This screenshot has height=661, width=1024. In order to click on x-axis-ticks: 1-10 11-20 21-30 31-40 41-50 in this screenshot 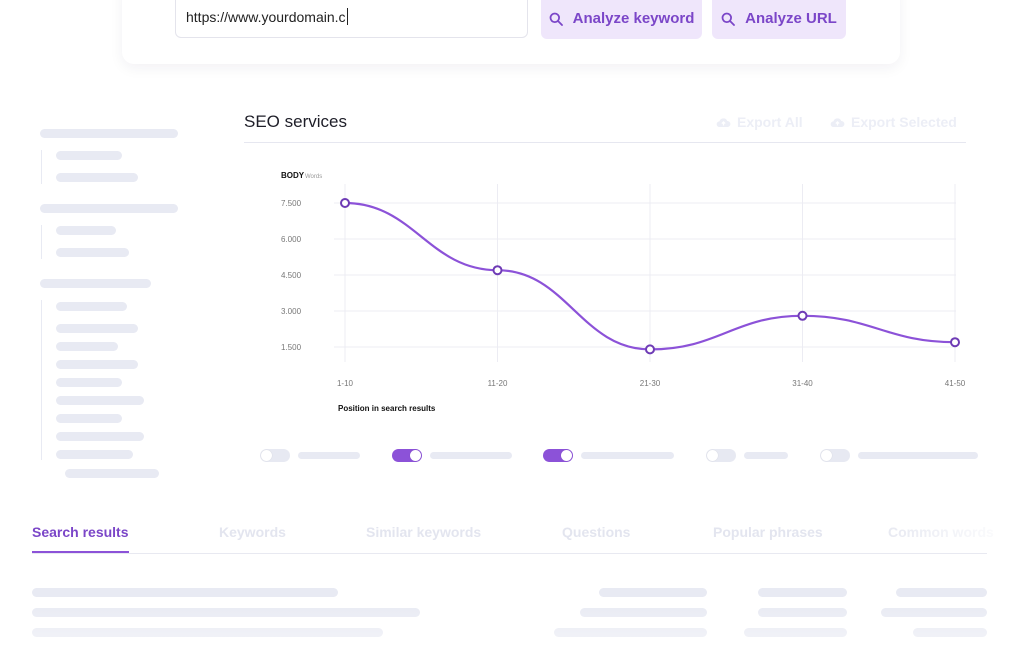, I will do `click(651, 383)`.